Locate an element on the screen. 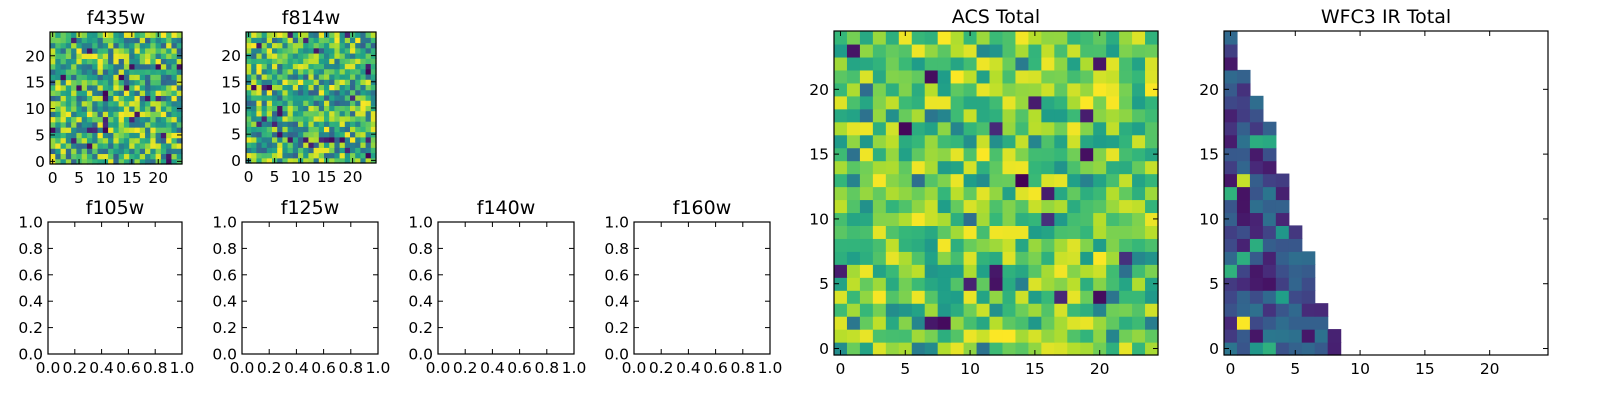 Image resolution: width=1600 pixels, height=400 pixels. heatmap-cells-f814w is located at coordinates (311, 98).